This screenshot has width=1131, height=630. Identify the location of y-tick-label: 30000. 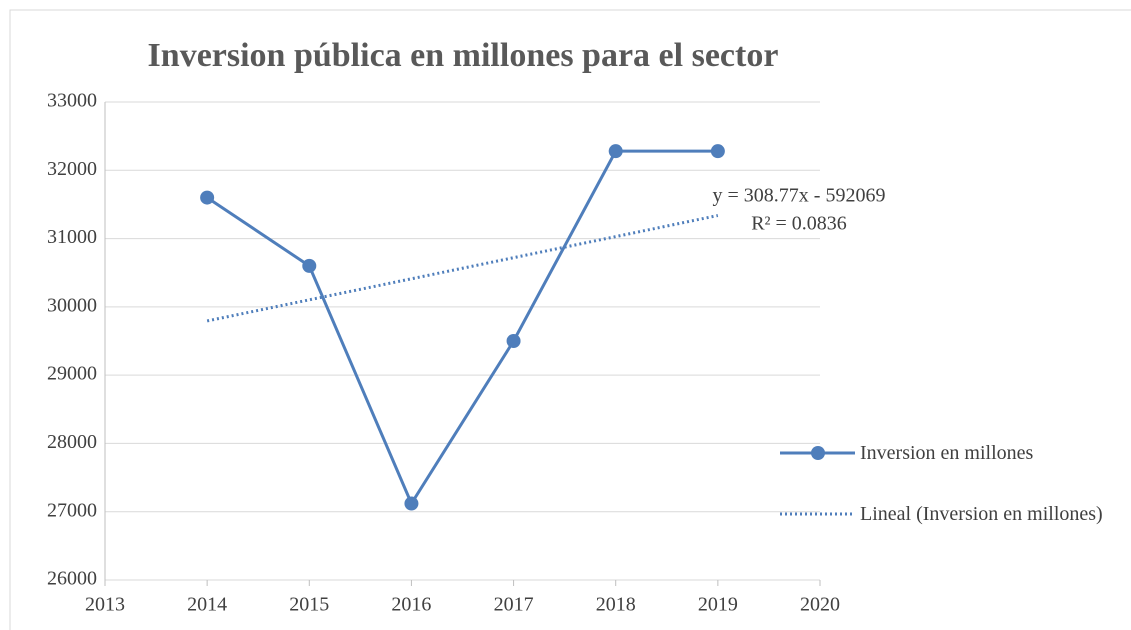
(72, 305).